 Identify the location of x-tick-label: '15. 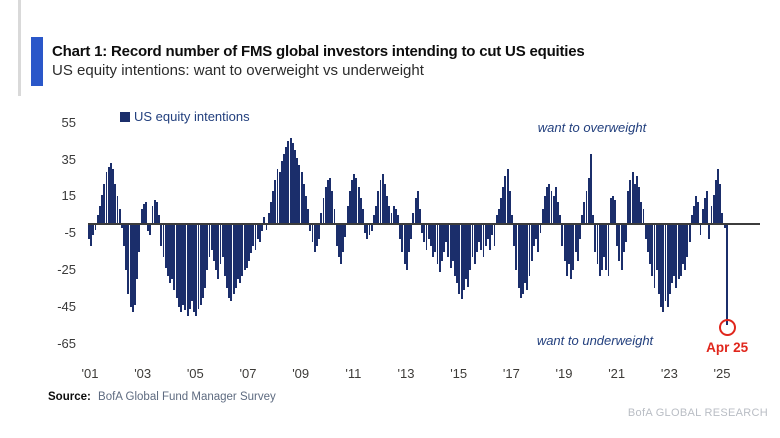
(459, 373).